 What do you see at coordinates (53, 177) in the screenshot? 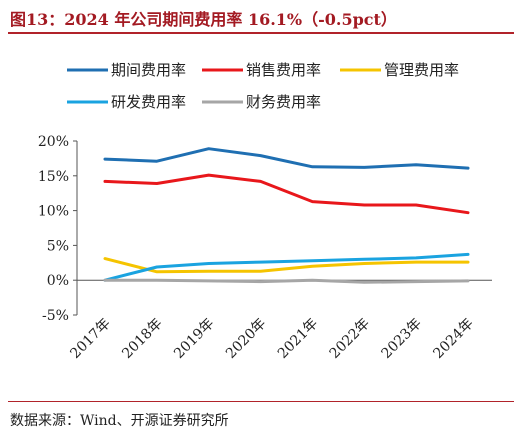
I see `y-tick-label: 15%` at bounding box center [53, 177].